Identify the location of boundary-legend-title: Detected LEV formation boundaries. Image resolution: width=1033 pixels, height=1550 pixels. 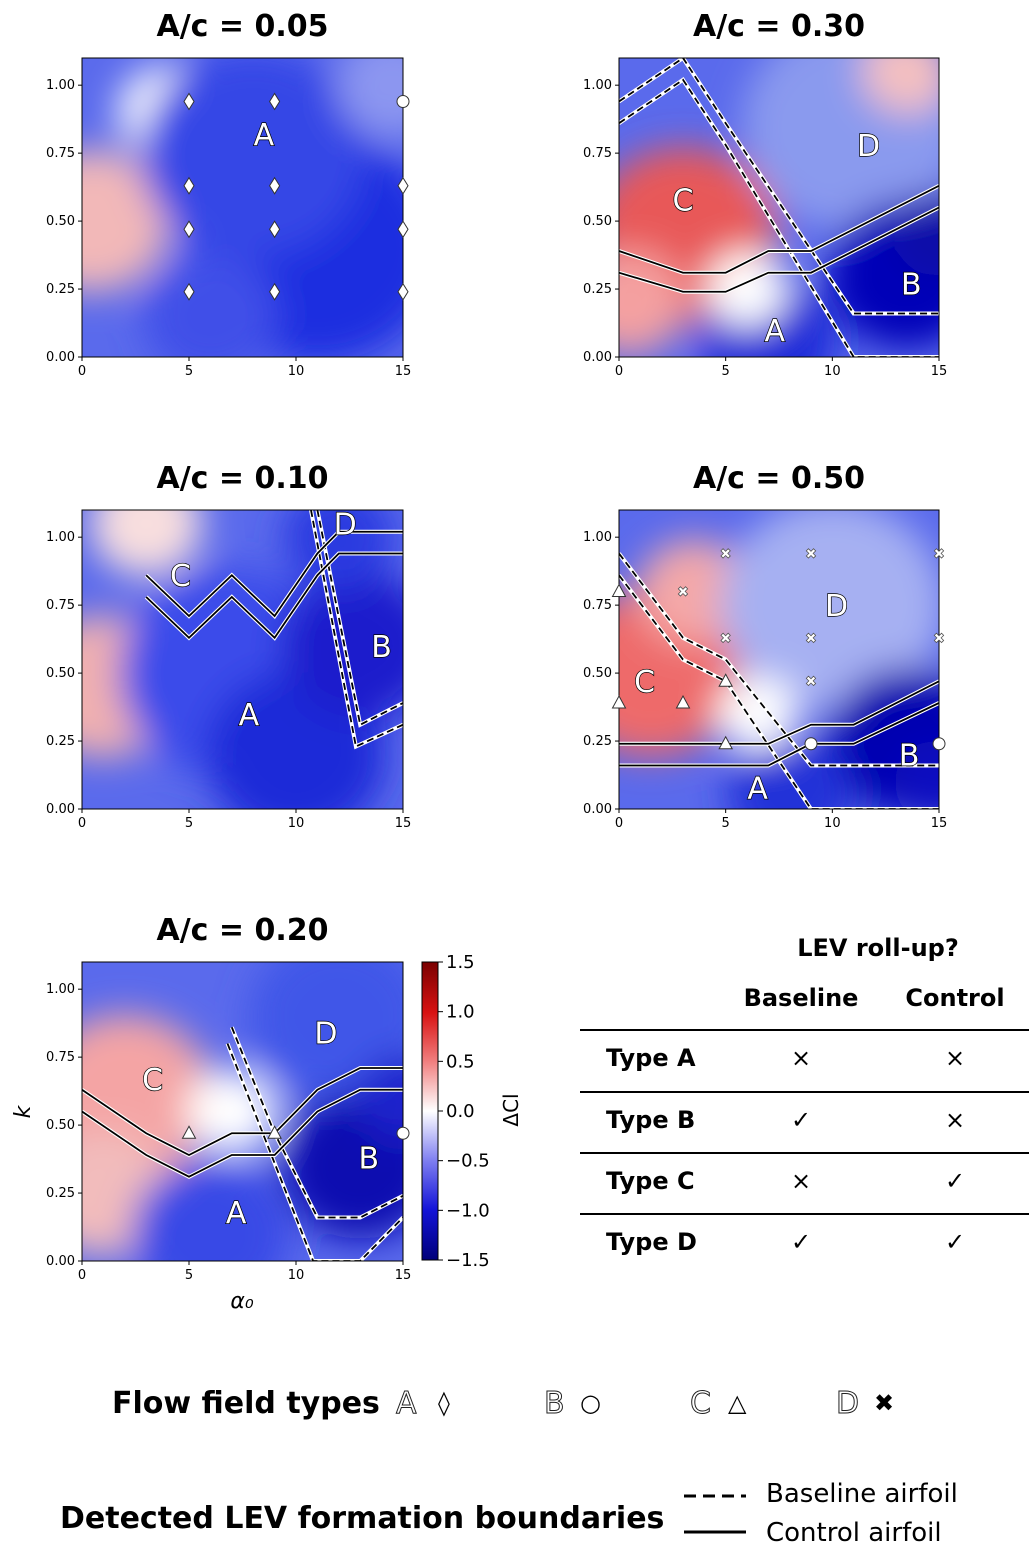
(362, 1518).